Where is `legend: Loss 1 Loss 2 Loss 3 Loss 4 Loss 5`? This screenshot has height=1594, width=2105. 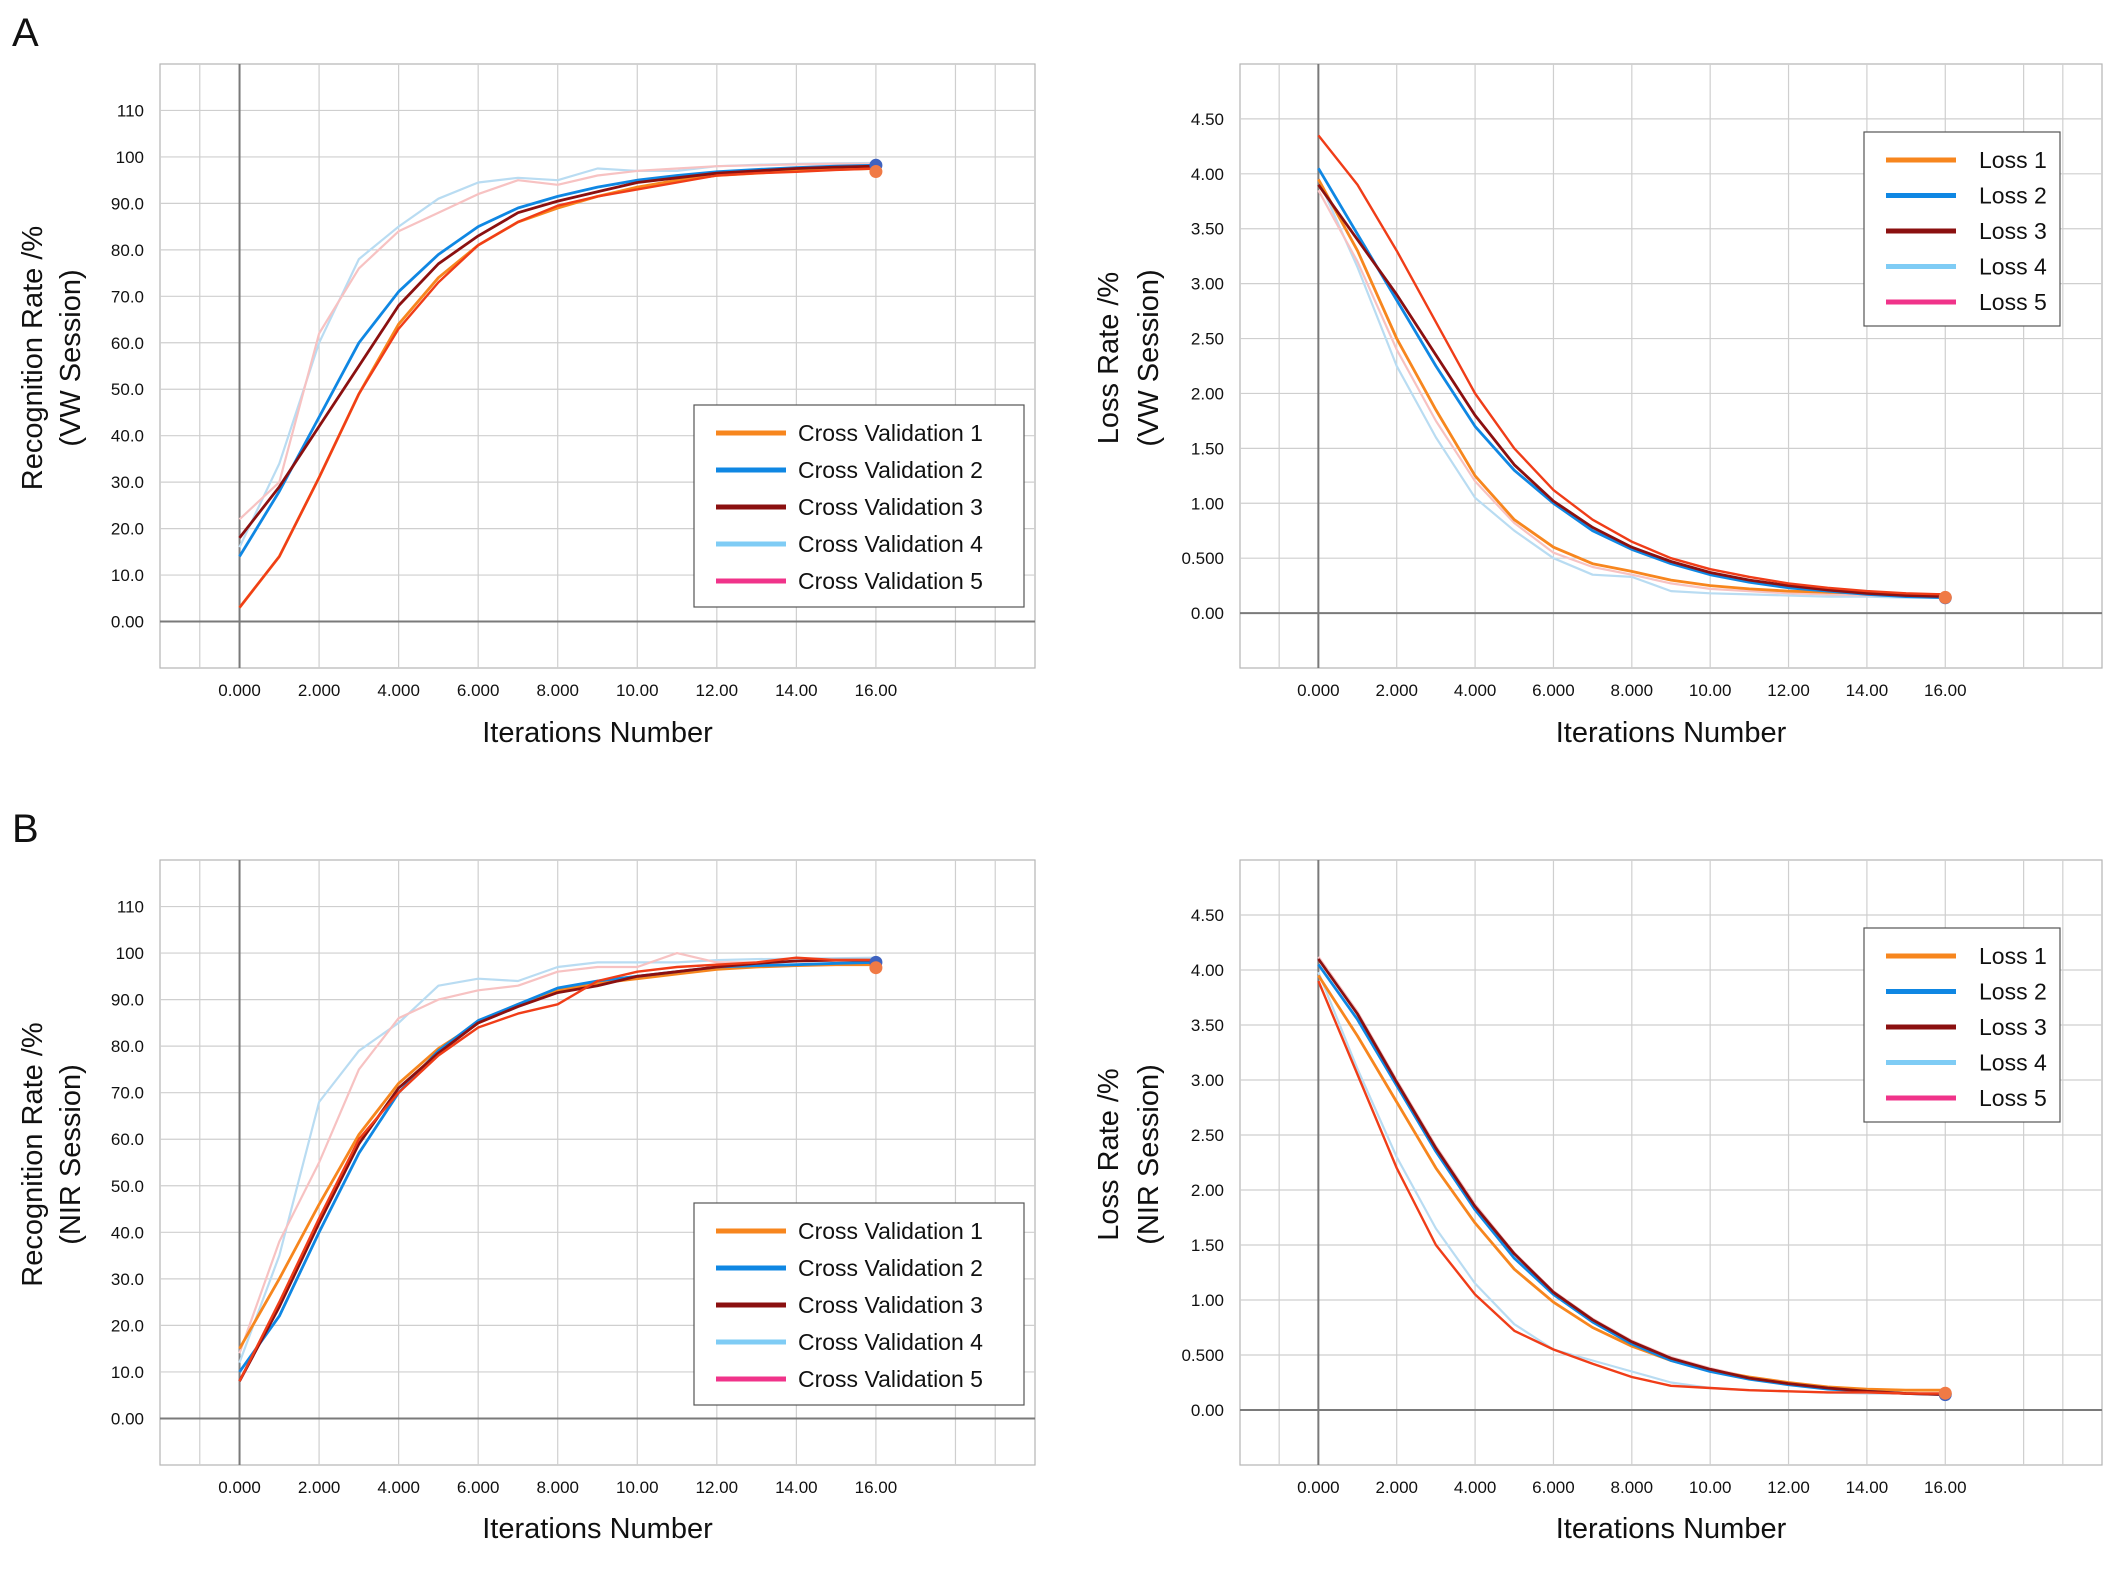 legend: Loss 1 Loss 2 Loss 3 Loss 4 Loss 5 is located at coordinates (1962, 229).